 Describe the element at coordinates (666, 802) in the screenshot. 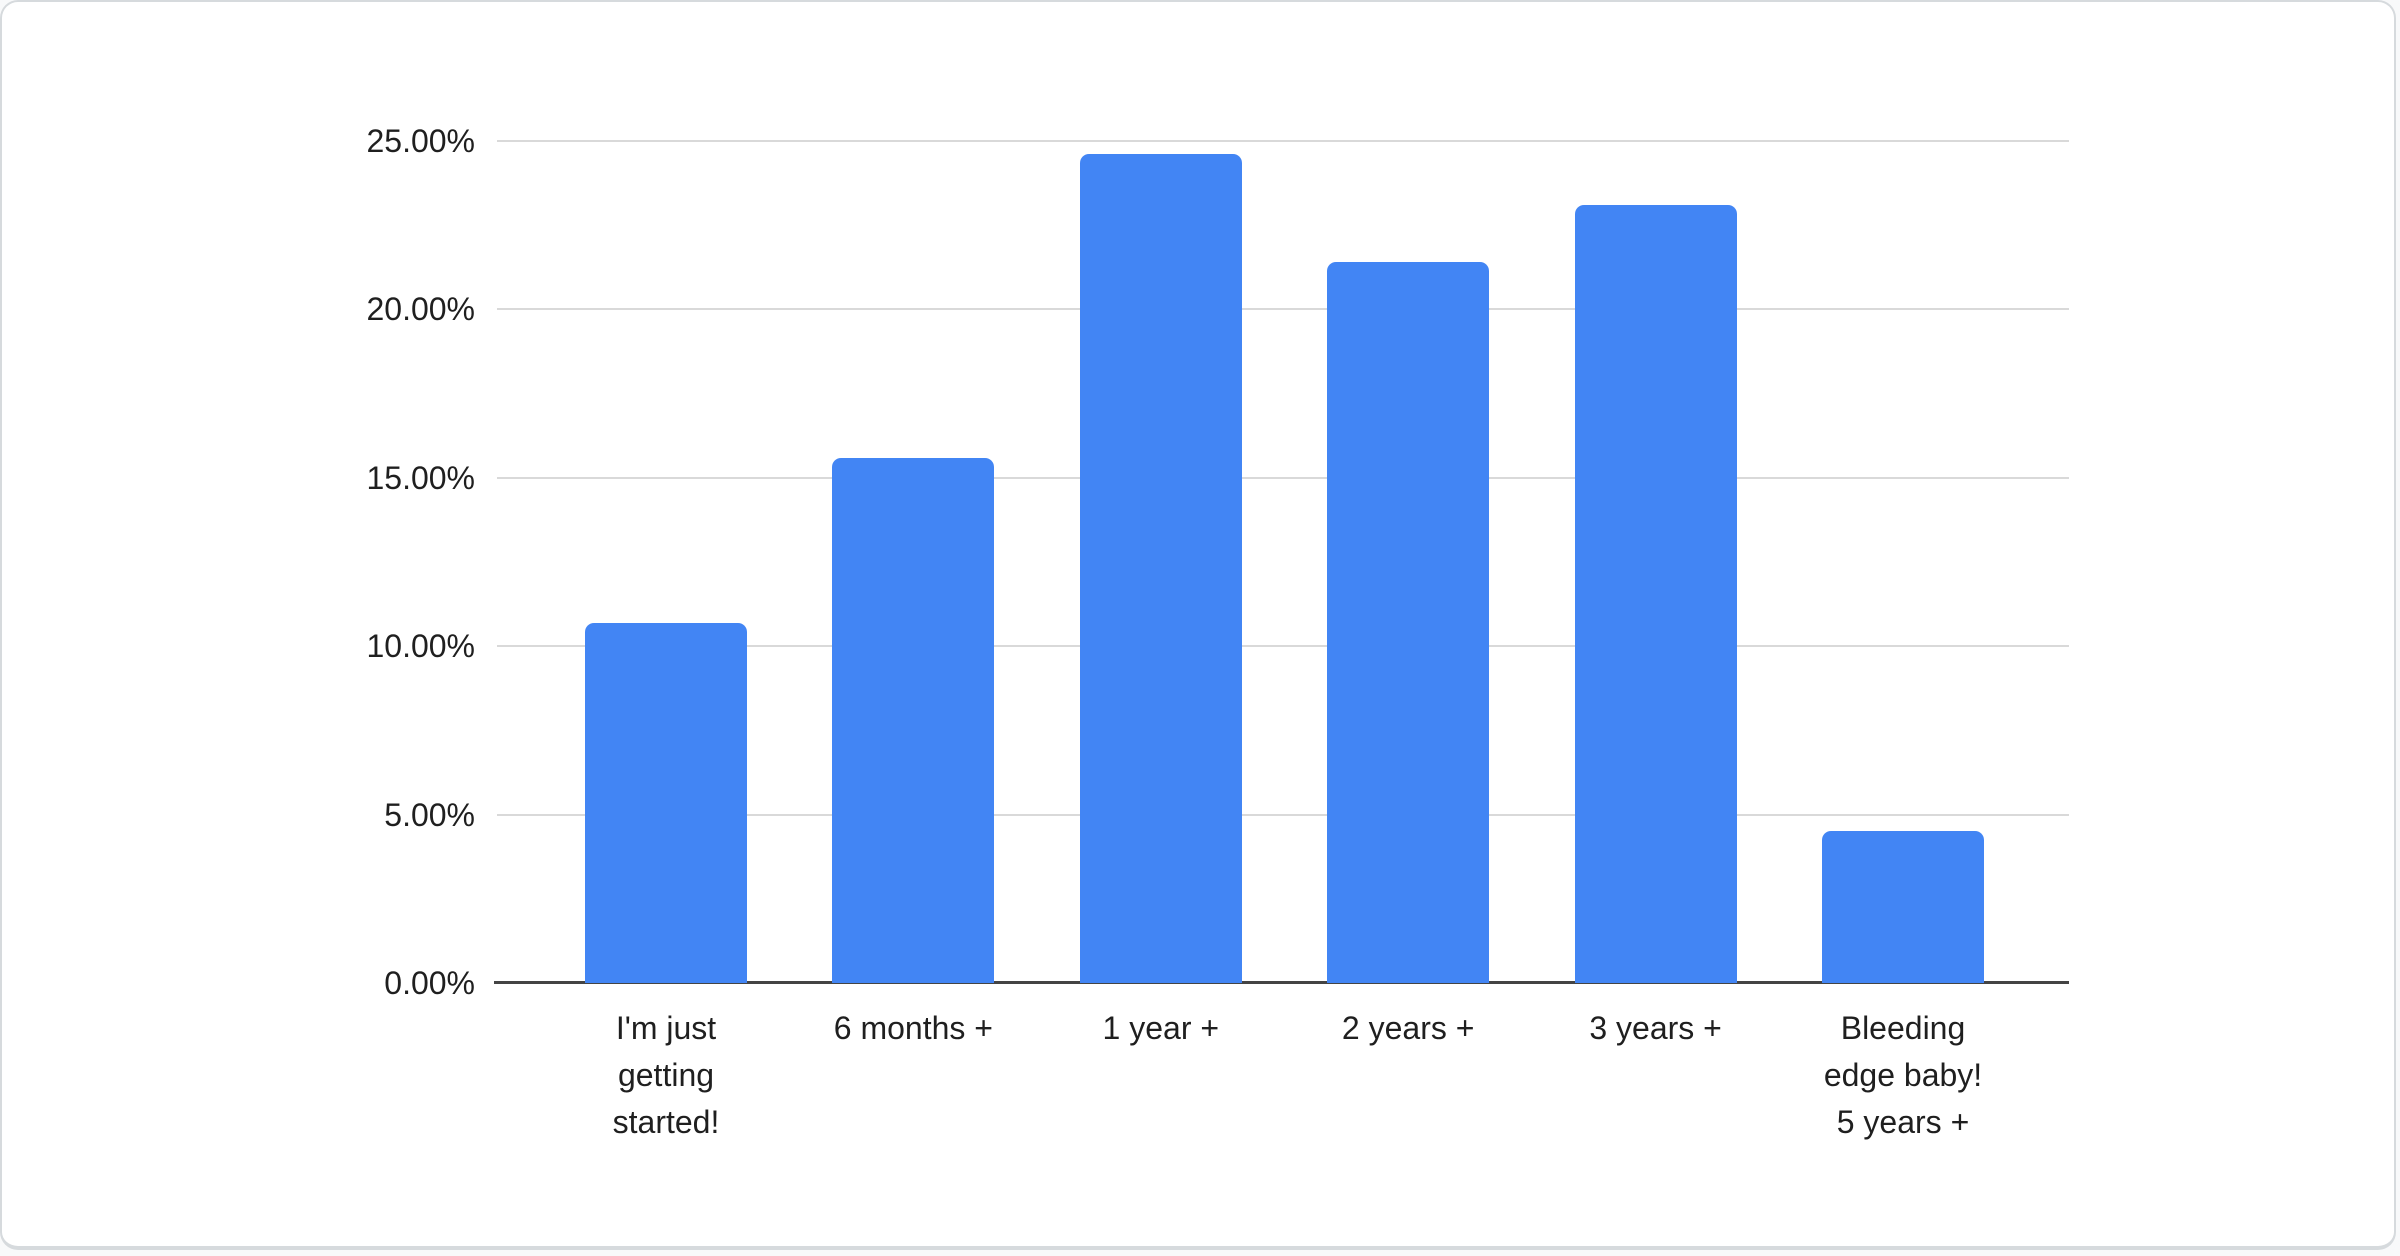

I see `bar-i-m-just-getting-started` at that location.